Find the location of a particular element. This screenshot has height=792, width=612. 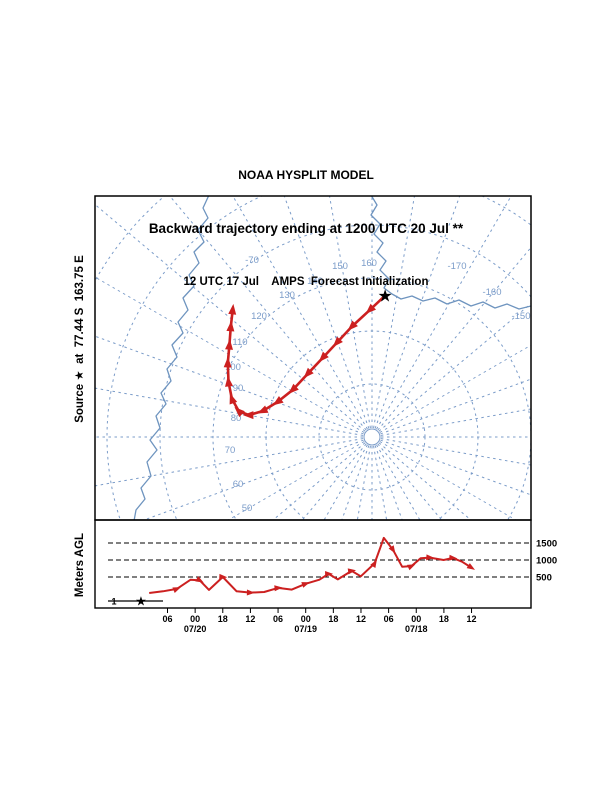

pole-circle is located at coordinates (372, 437).